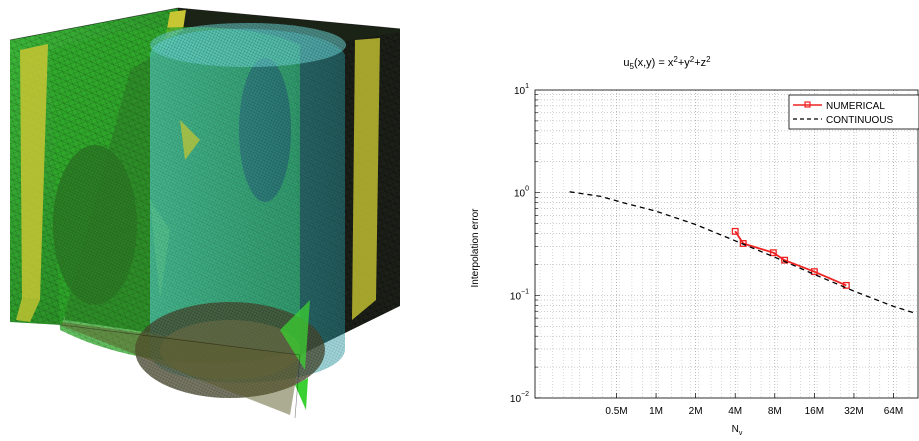 The image size is (919, 441). Describe the element at coordinates (475, 248) in the screenshot. I see `y-axis-label: Interpolation error` at that location.